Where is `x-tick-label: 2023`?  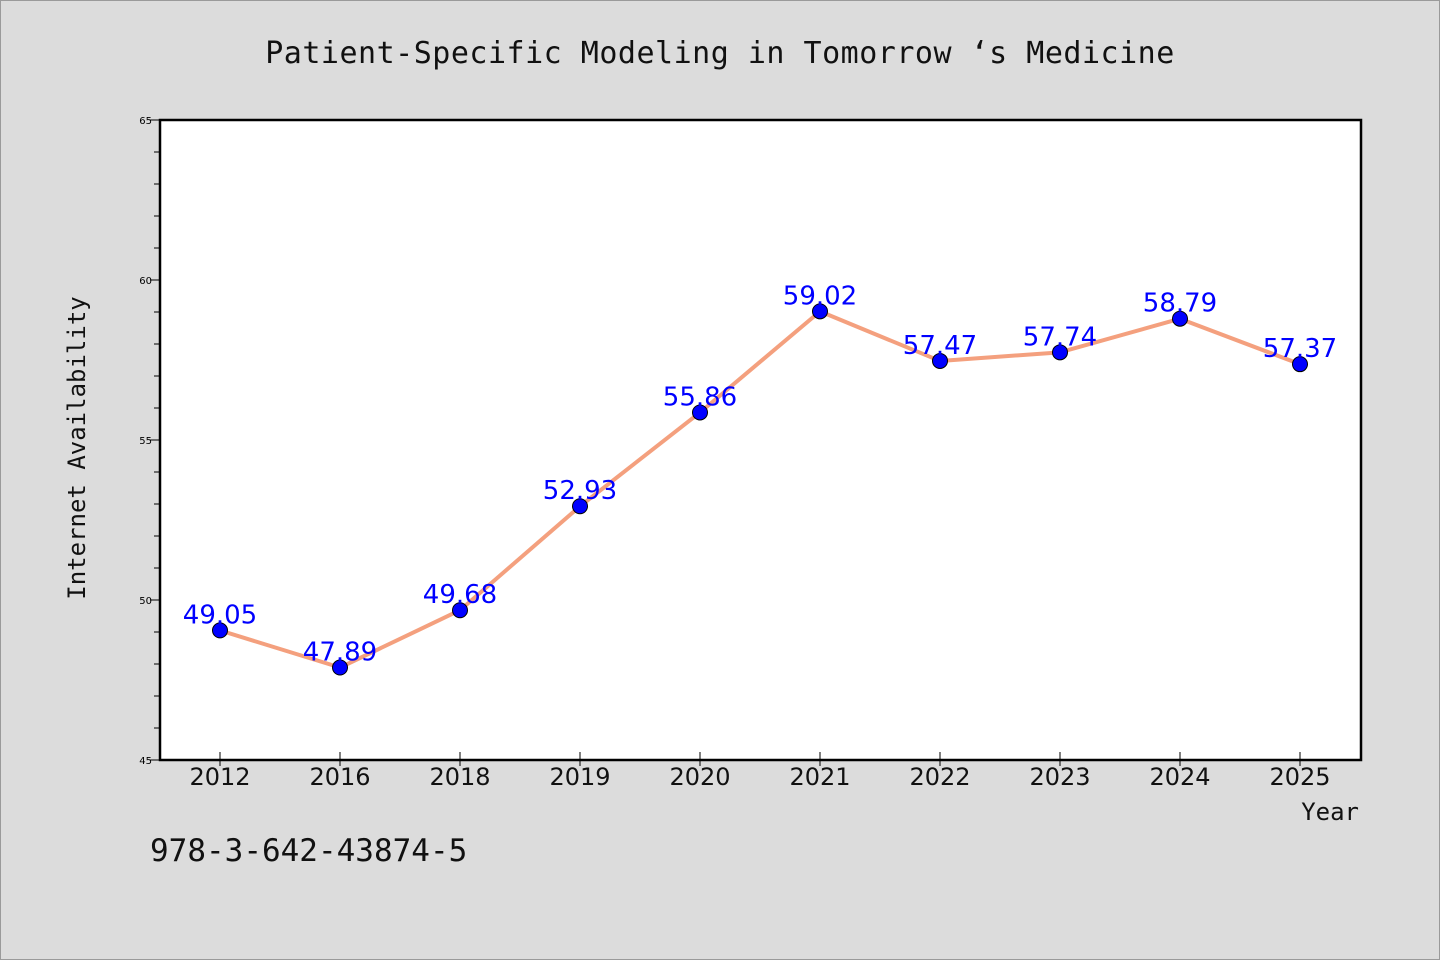 x-tick-label: 2023 is located at coordinates (1059, 777).